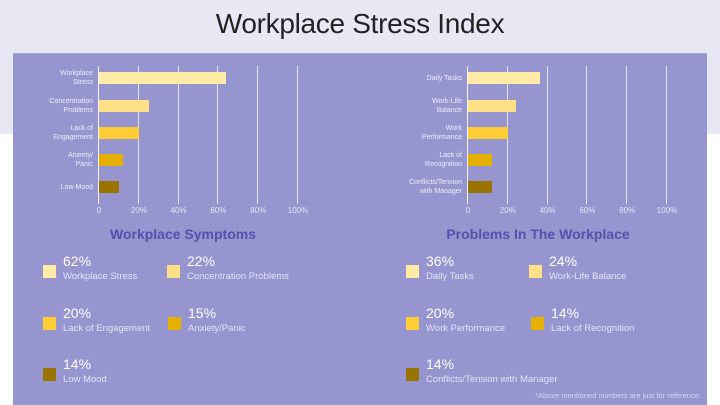 The width and height of the screenshot is (720, 405). What do you see at coordinates (71, 105) in the screenshot?
I see `category-label: Concentration Problems` at bounding box center [71, 105].